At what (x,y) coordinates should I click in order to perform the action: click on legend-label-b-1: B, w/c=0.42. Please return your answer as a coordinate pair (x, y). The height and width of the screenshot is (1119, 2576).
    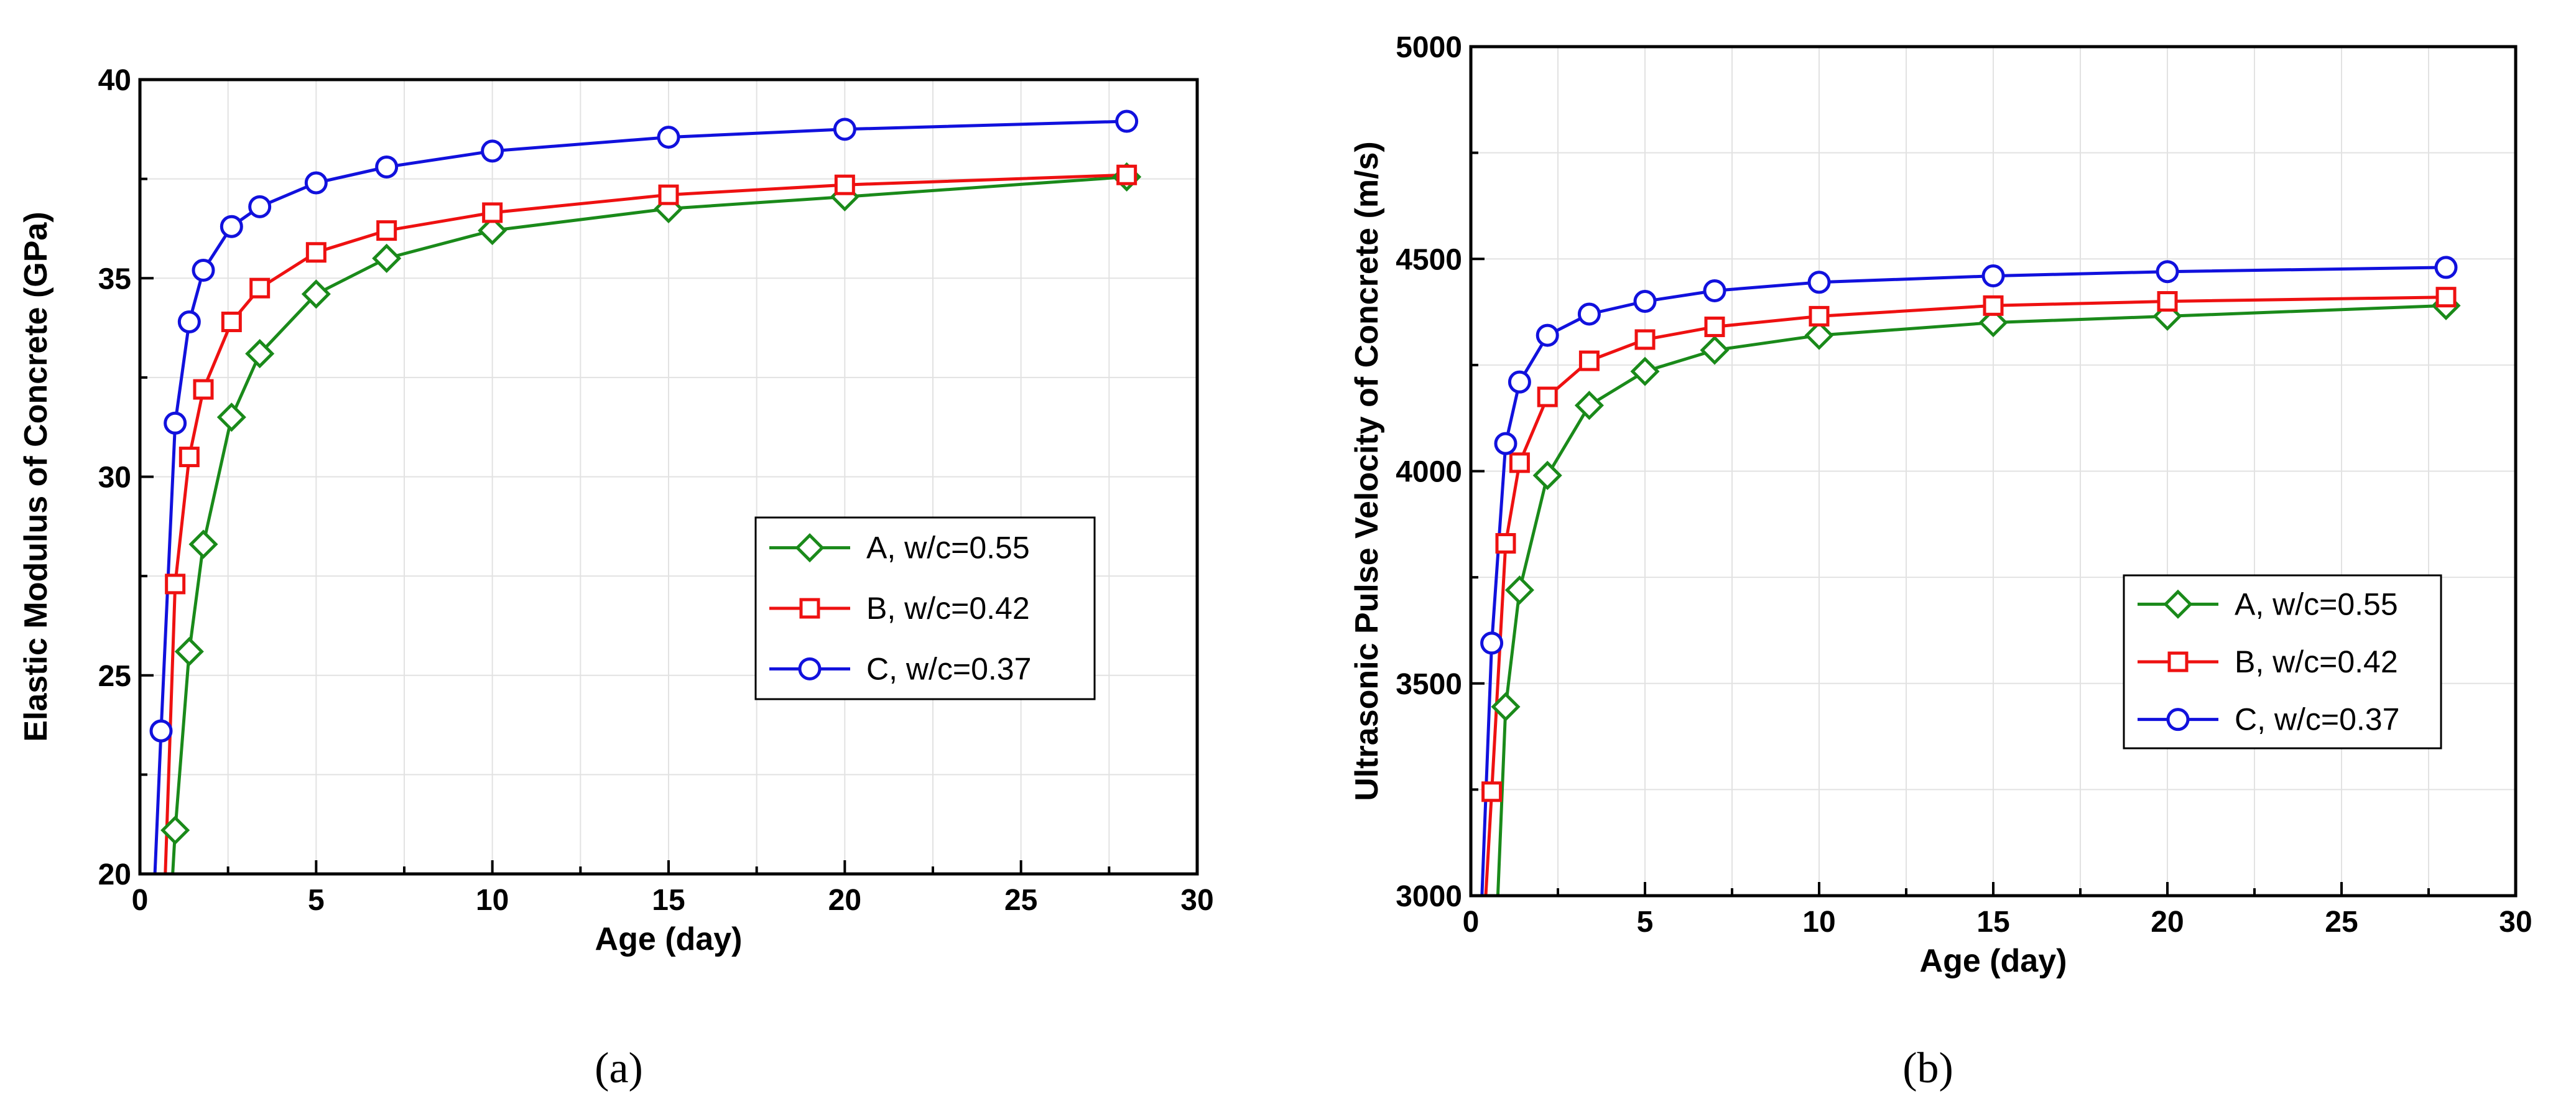
    Looking at the image, I should click on (2317, 661).